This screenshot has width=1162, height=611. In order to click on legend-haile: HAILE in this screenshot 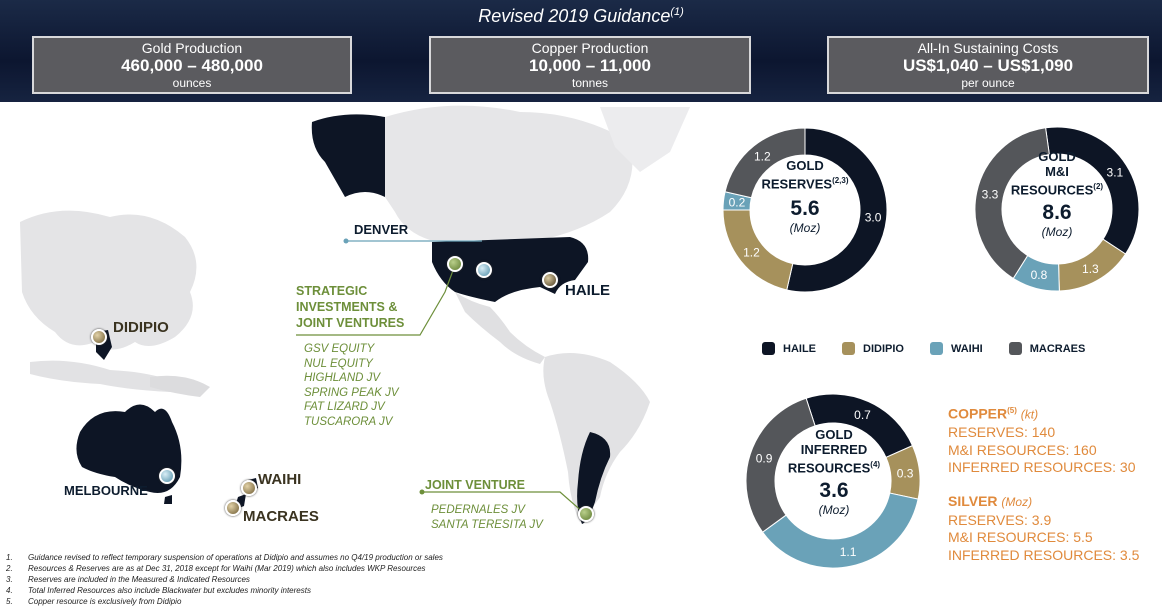, I will do `click(789, 348)`.